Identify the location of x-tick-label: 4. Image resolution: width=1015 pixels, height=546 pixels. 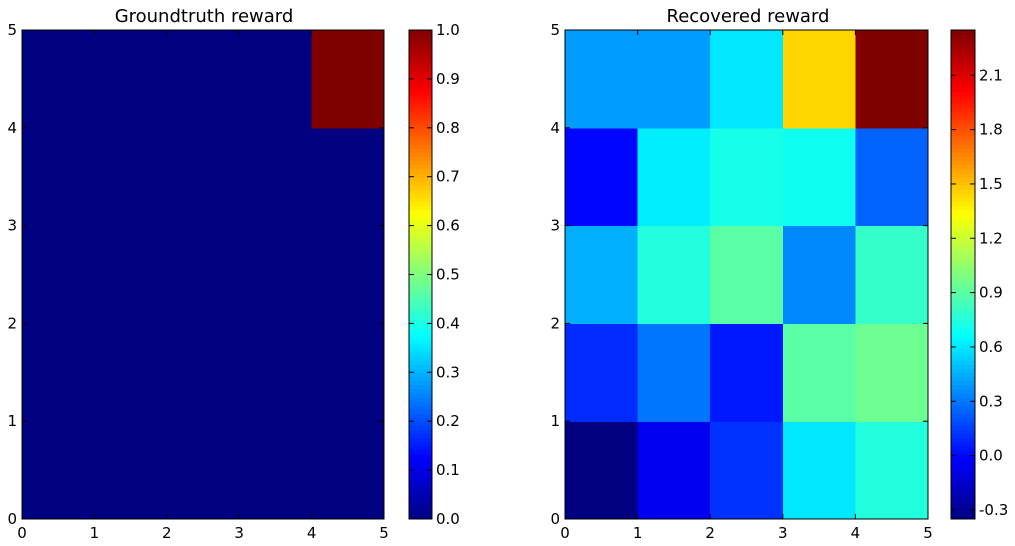
(312, 533).